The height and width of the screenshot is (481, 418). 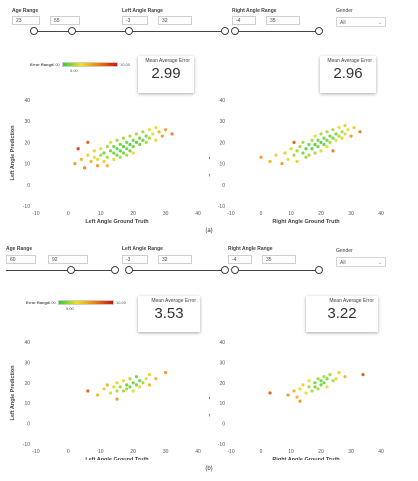 What do you see at coordinates (254, 11) in the screenshot?
I see `right-angle-range-label: Right Angle Range` at bounding box center [254, 11].